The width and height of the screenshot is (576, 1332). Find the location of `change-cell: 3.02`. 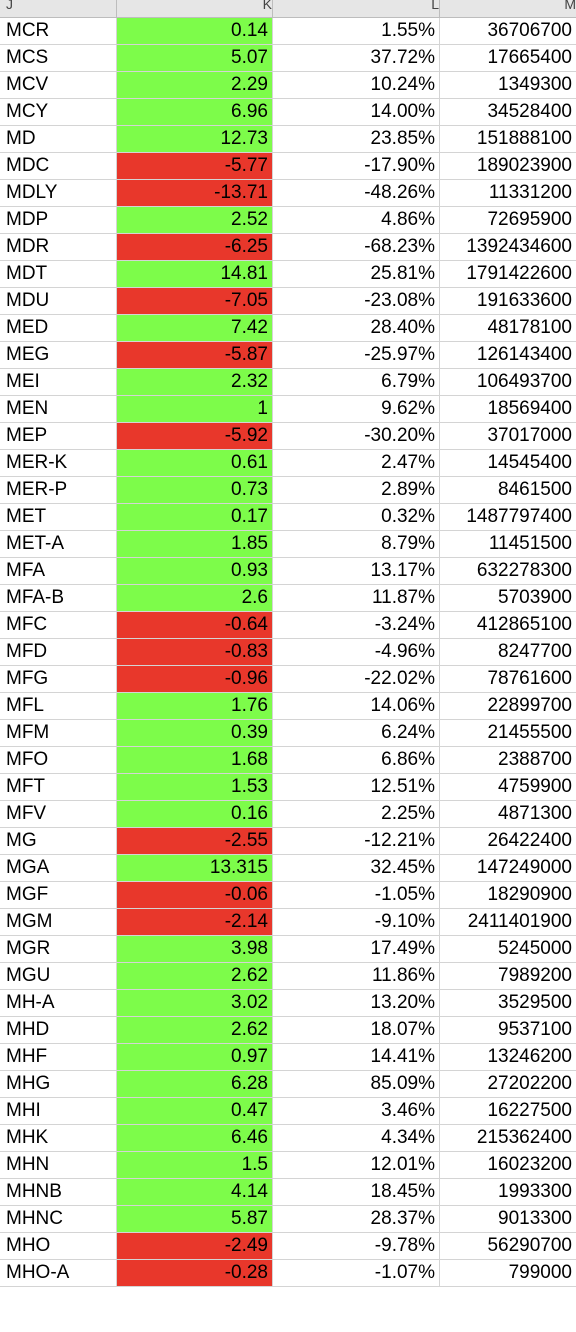

change-cell: 3.02 is located at coordinates (195, 1003).